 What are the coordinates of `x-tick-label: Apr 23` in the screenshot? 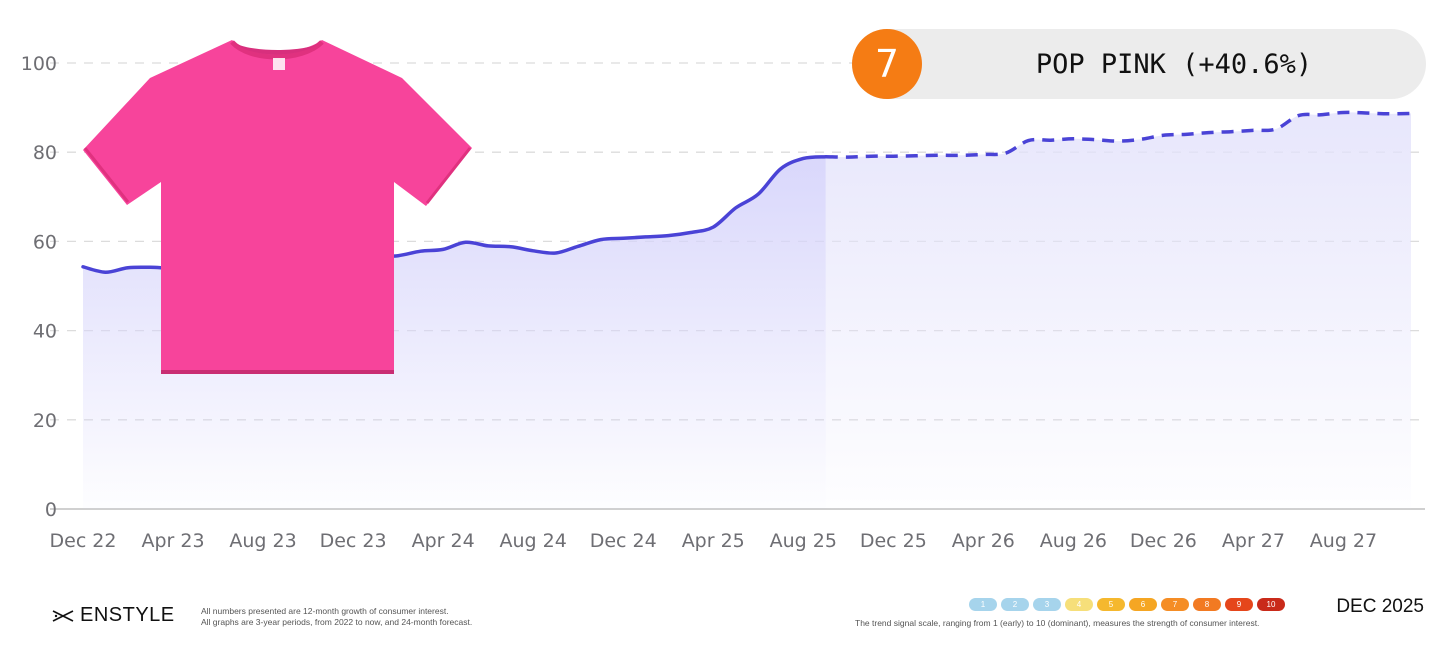 It's located at (172, 541).